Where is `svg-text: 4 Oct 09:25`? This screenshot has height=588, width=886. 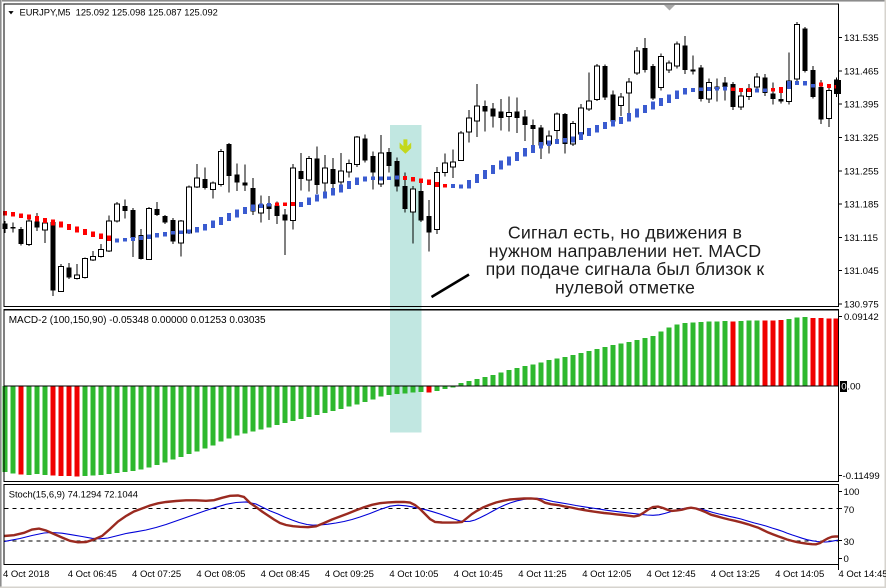
svg-text: 4 Oct 09:25 is located at coordinates (349, 574).